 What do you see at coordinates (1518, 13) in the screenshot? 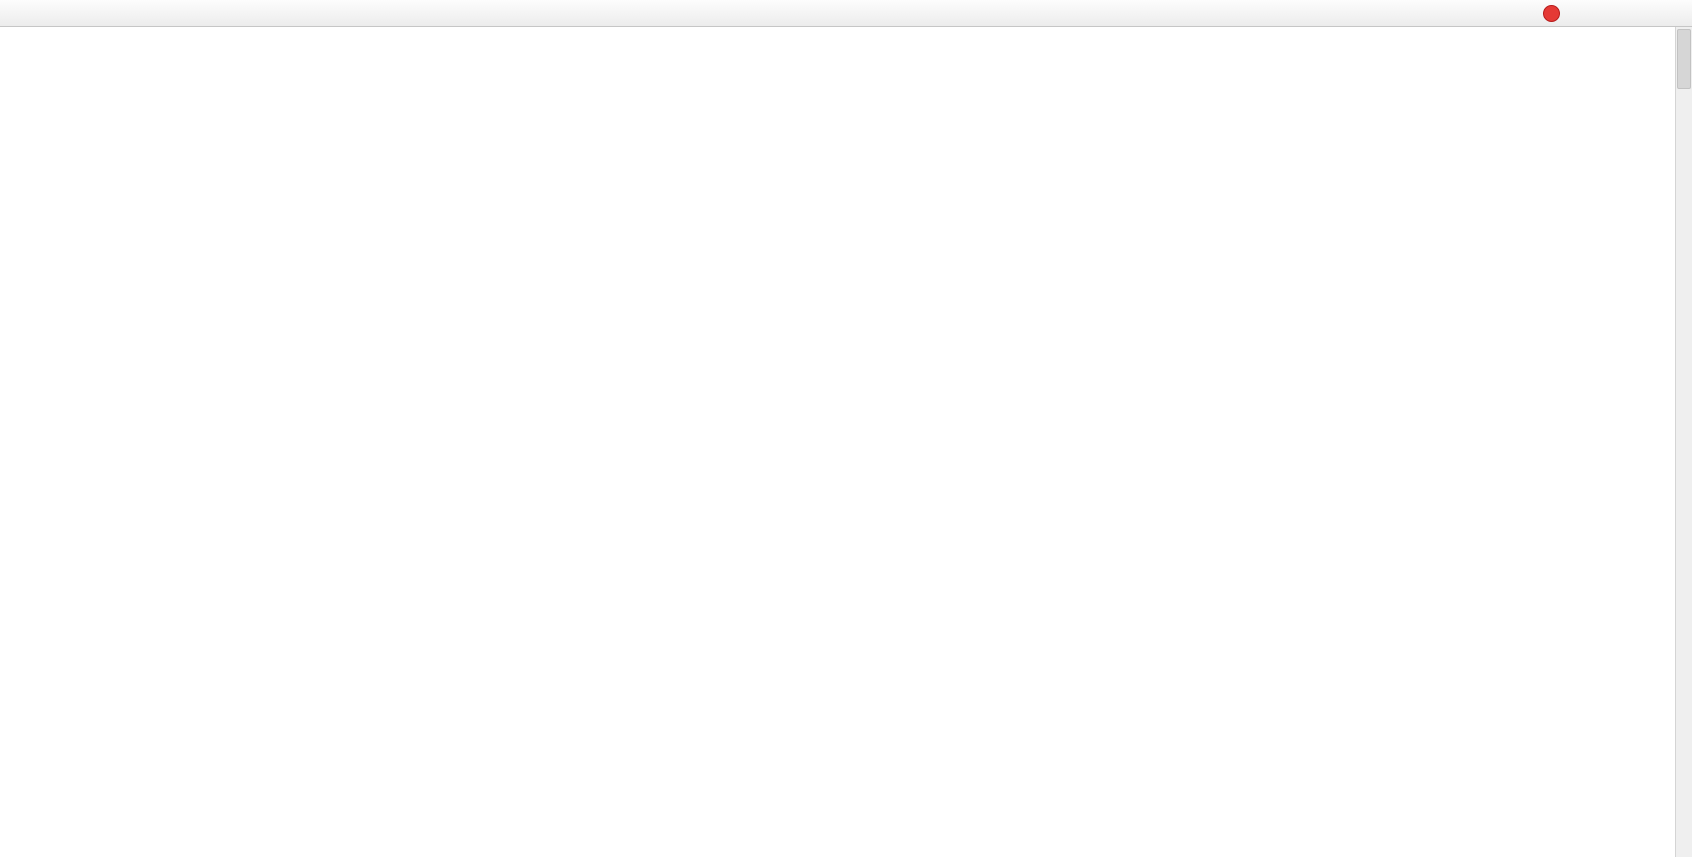
I see `search-button` at bounding box center [1518, 13].